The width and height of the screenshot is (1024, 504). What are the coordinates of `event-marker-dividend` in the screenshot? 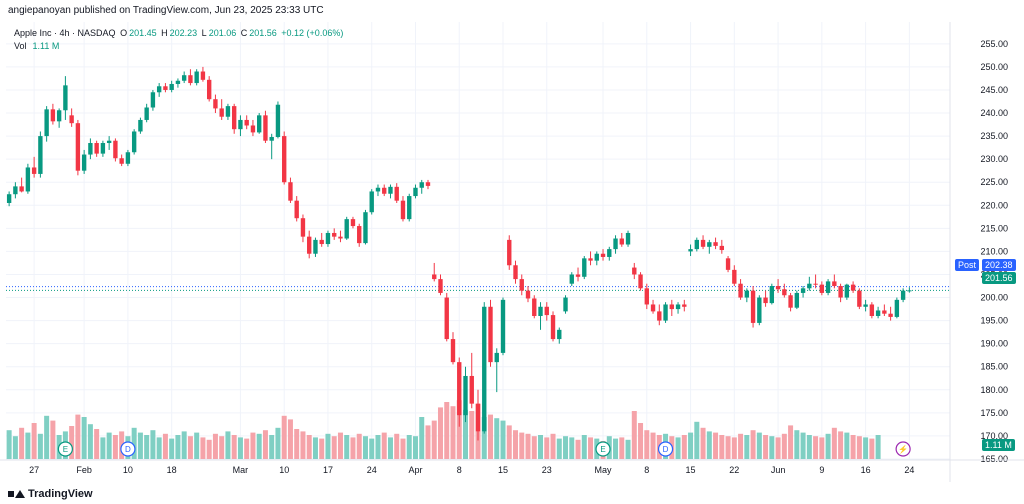 It's located at (128, 449).